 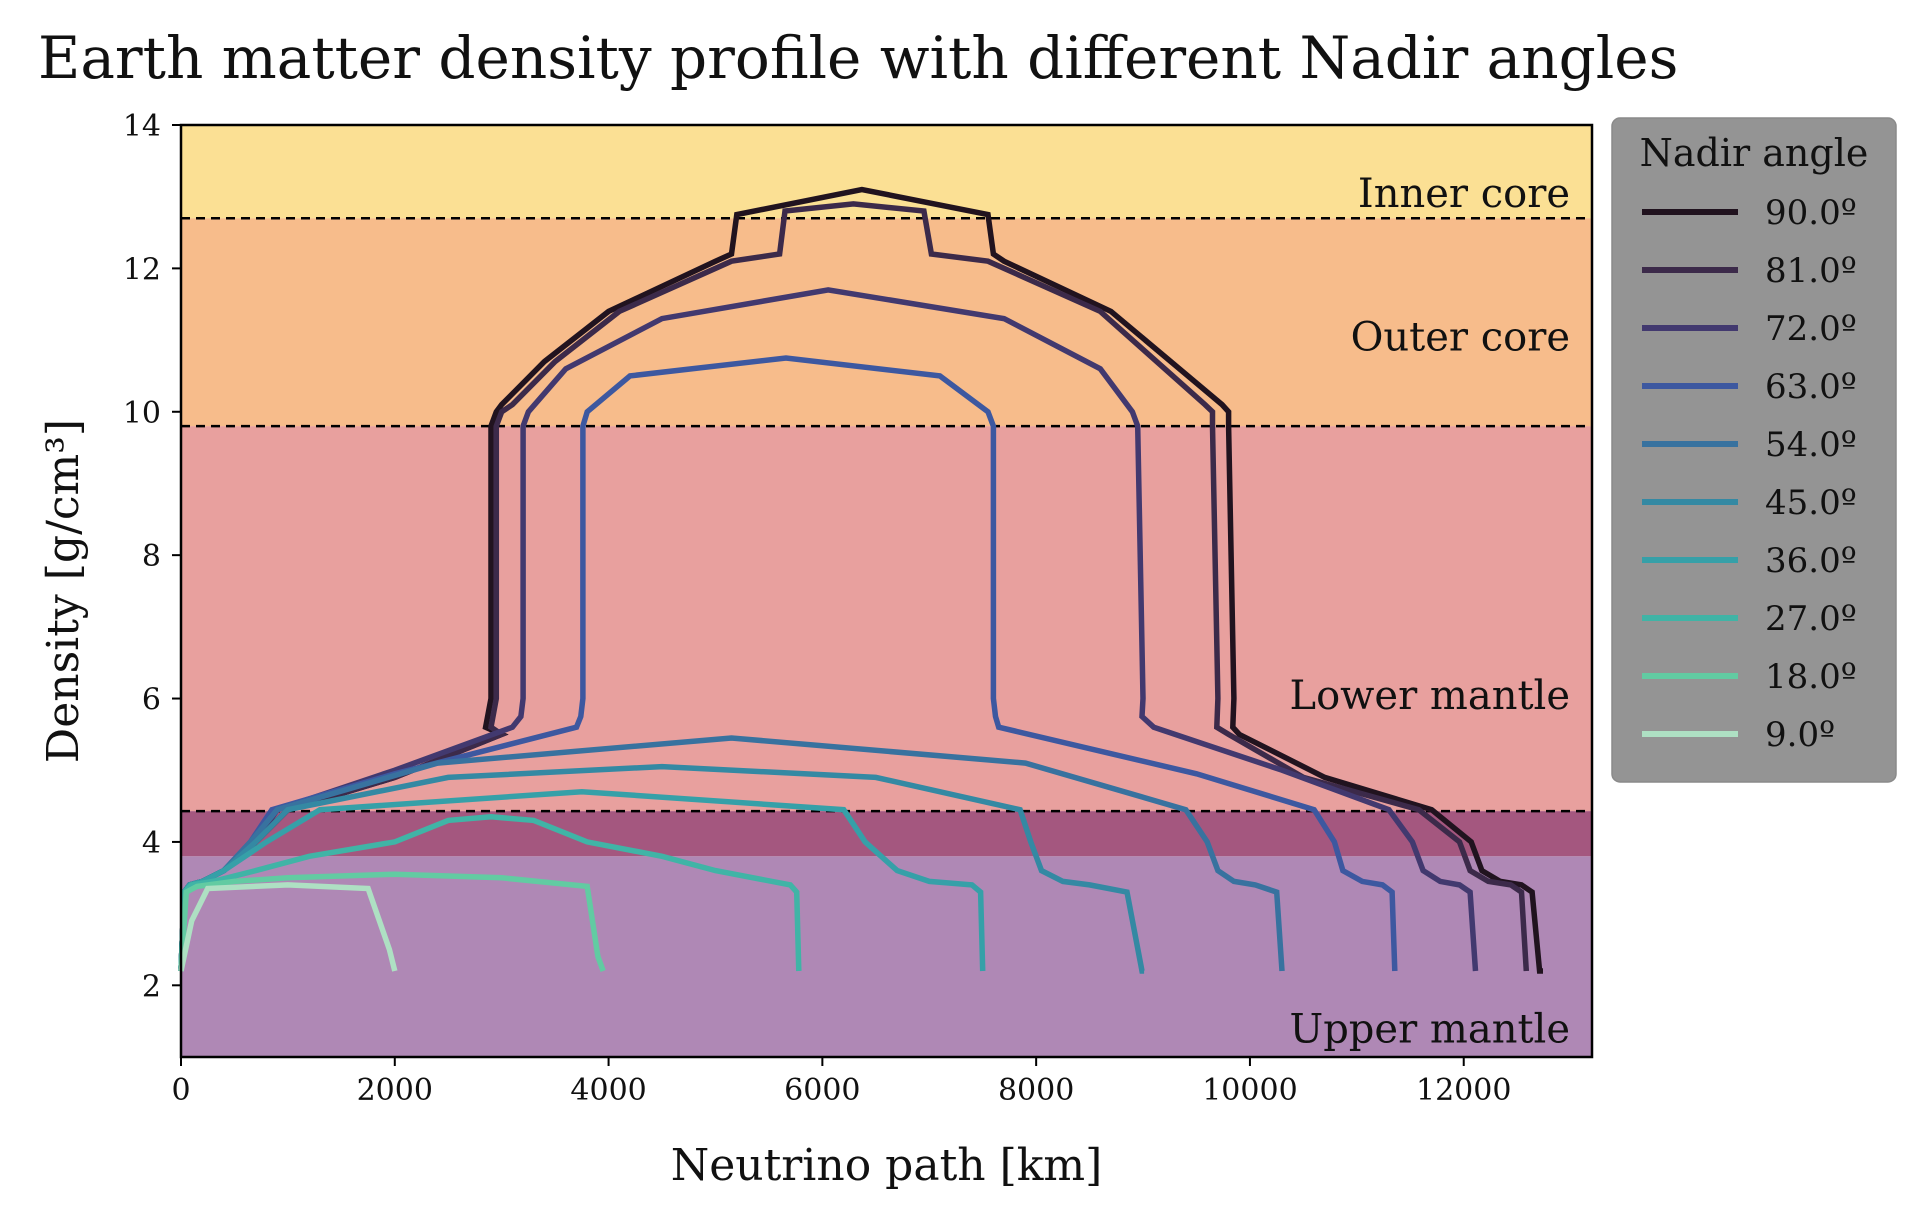 What do you see at coordinates (1811, 329) in the screenshot?
I see `legend-label-2: 72.0º` at bounding box center [1811, 329].